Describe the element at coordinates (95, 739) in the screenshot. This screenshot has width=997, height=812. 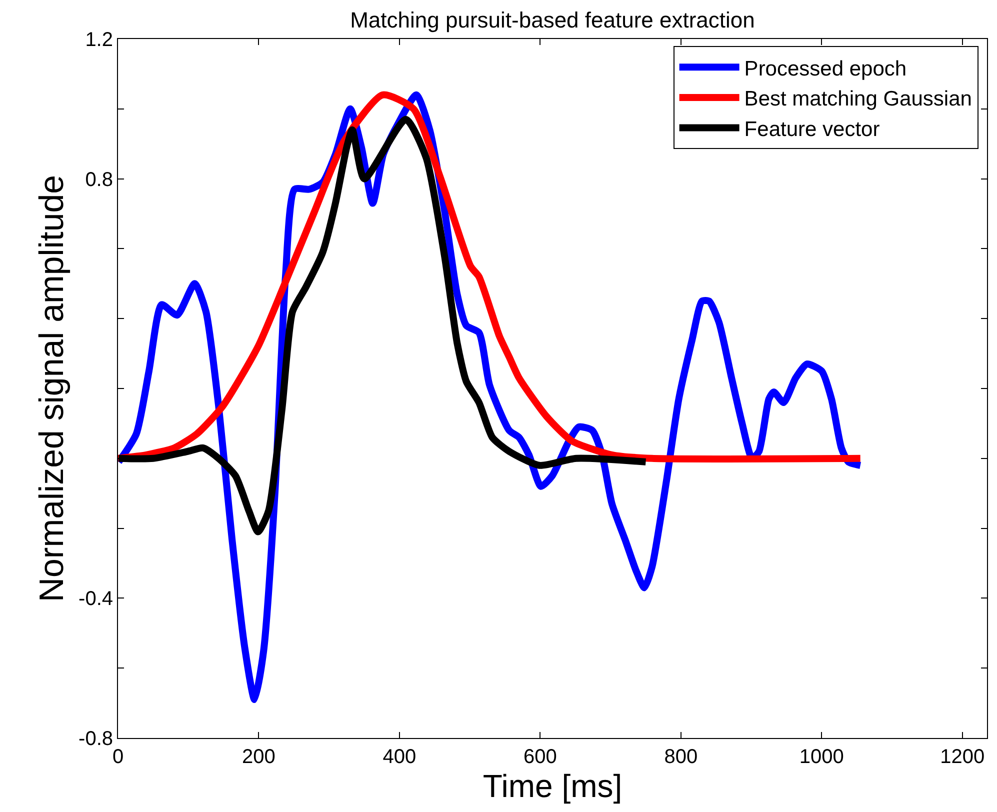
I see `y-tick-label: -0.8` at that location.